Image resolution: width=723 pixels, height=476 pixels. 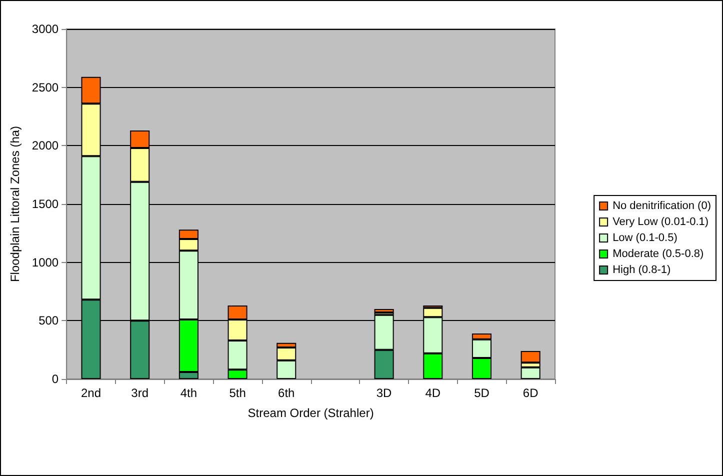 I want to click on legend-label: Low (0.1-0.5), so click(x=645, y=238).